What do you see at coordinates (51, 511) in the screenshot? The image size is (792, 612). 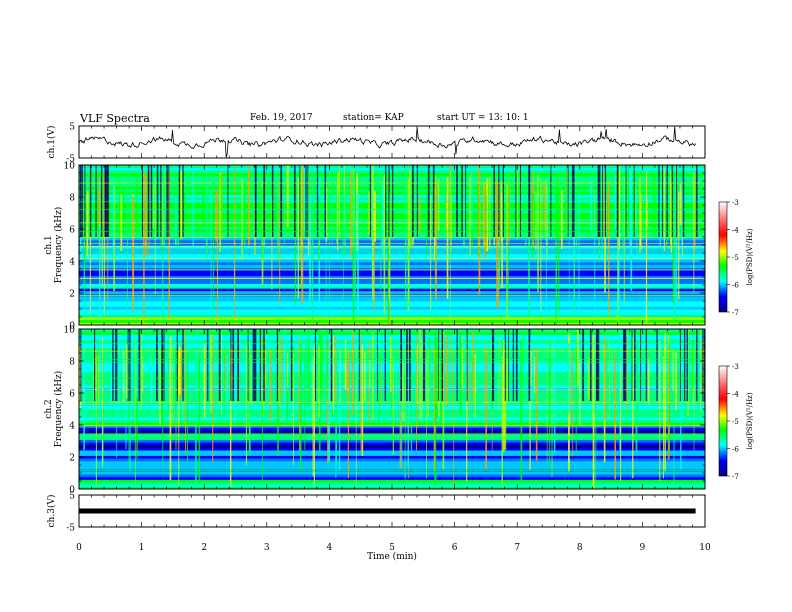 I see `y-axis-label: ch.3(V)` at bounding box center [51, 511].